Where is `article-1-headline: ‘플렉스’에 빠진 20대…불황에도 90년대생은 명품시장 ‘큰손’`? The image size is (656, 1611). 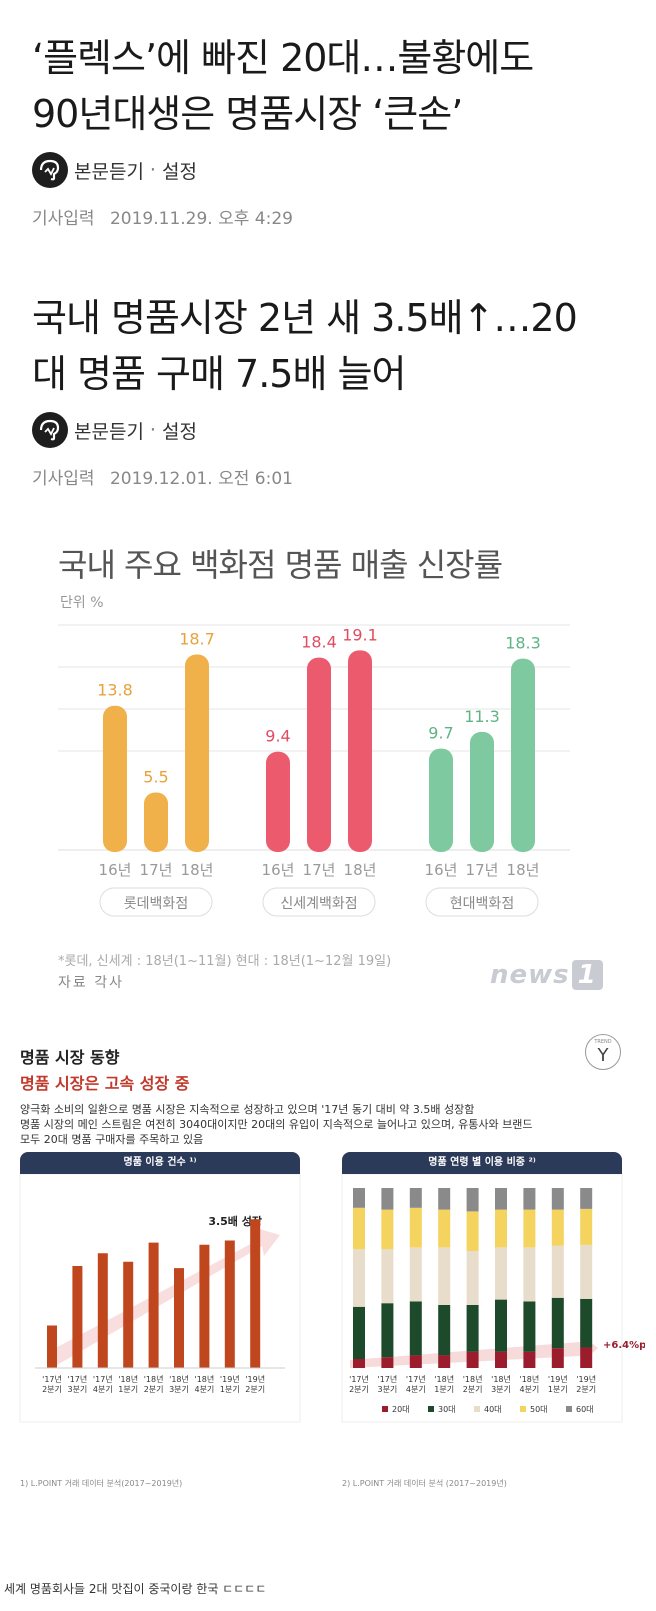
article-1-headline: ‘플렉스’에 빠진 20대…불황에도 90년대생은 명품시장 ‘큰손’ is located at coordinates (332, 86).